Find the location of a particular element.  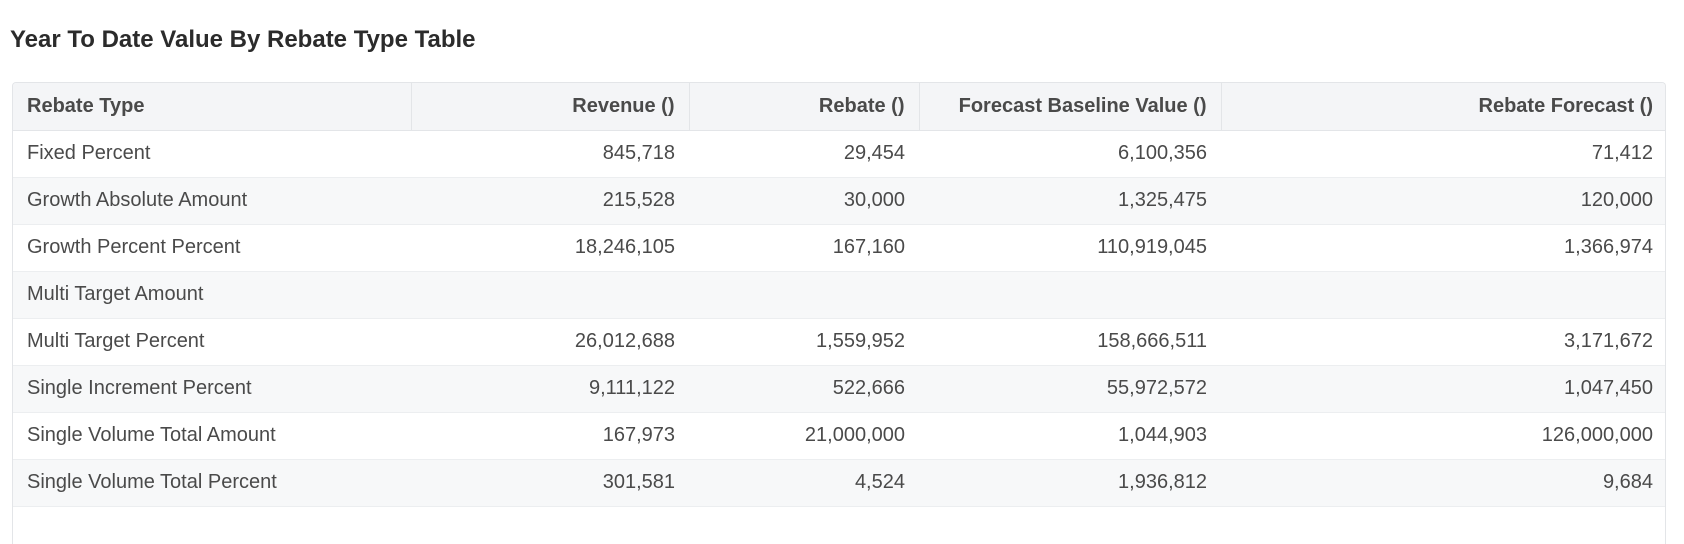

value-cell: 9,111,122 is located at coordinates (550, 389).